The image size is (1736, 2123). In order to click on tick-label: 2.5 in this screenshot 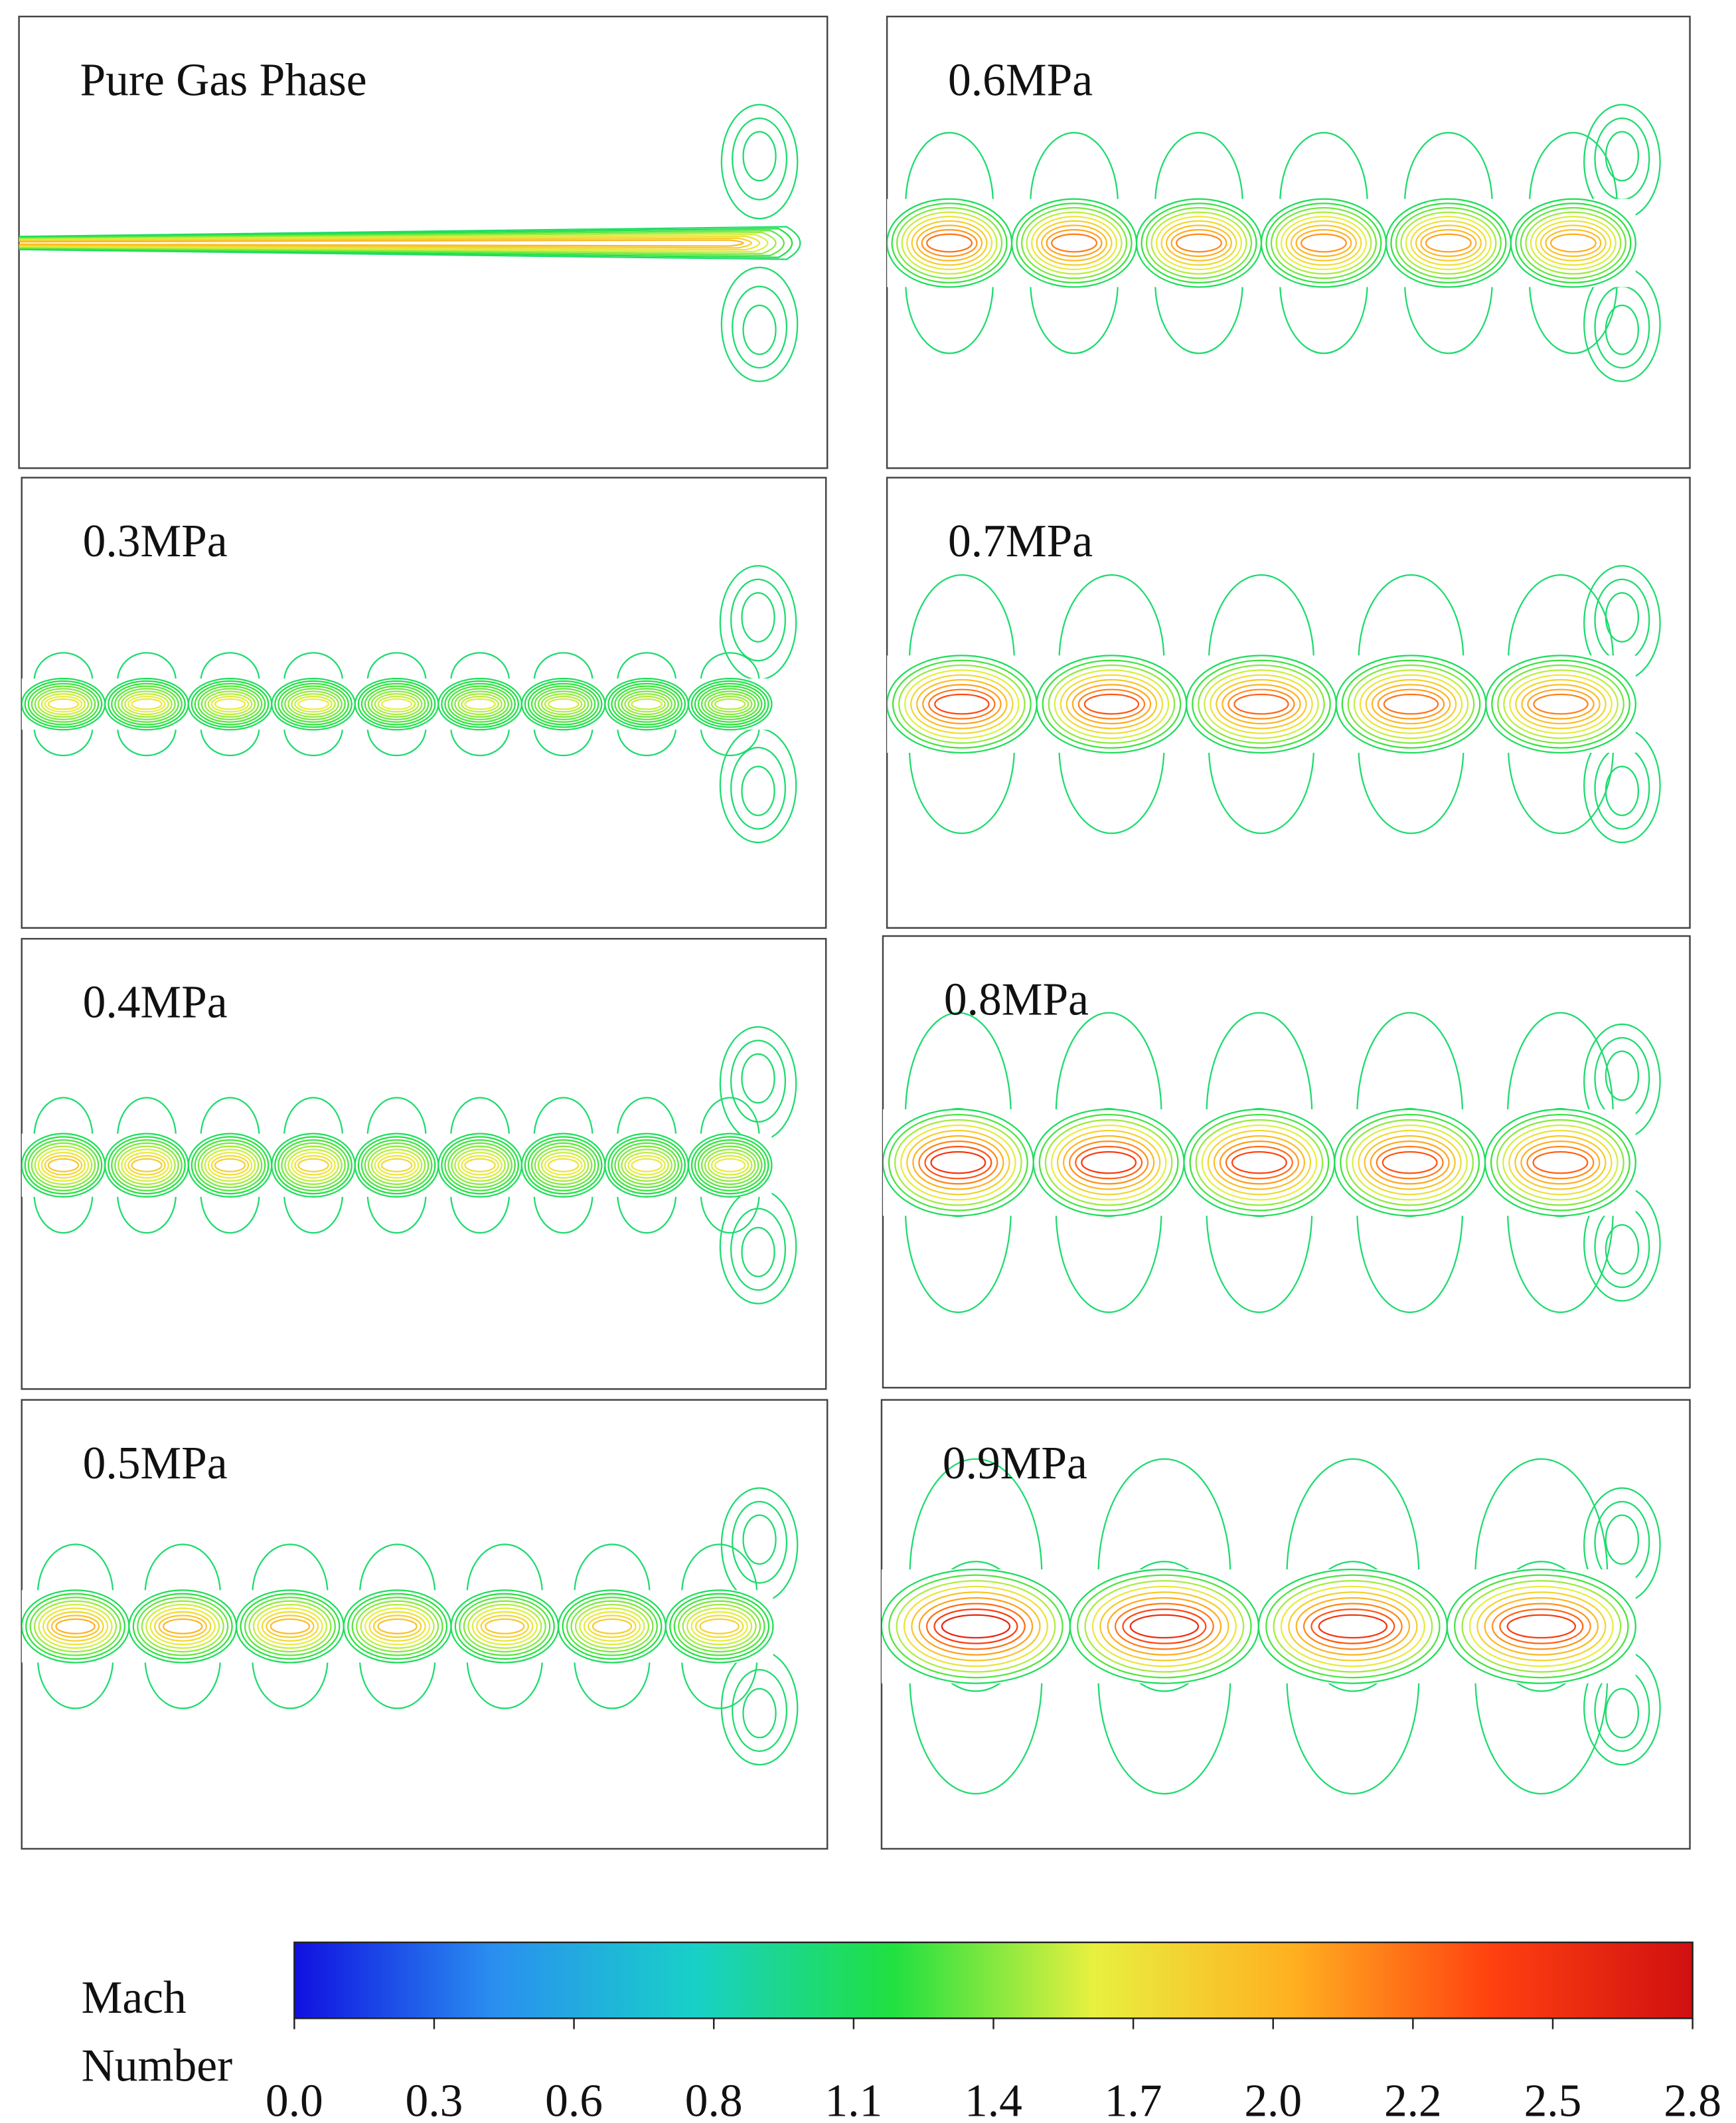, I will do `click(1553, 2099)`.